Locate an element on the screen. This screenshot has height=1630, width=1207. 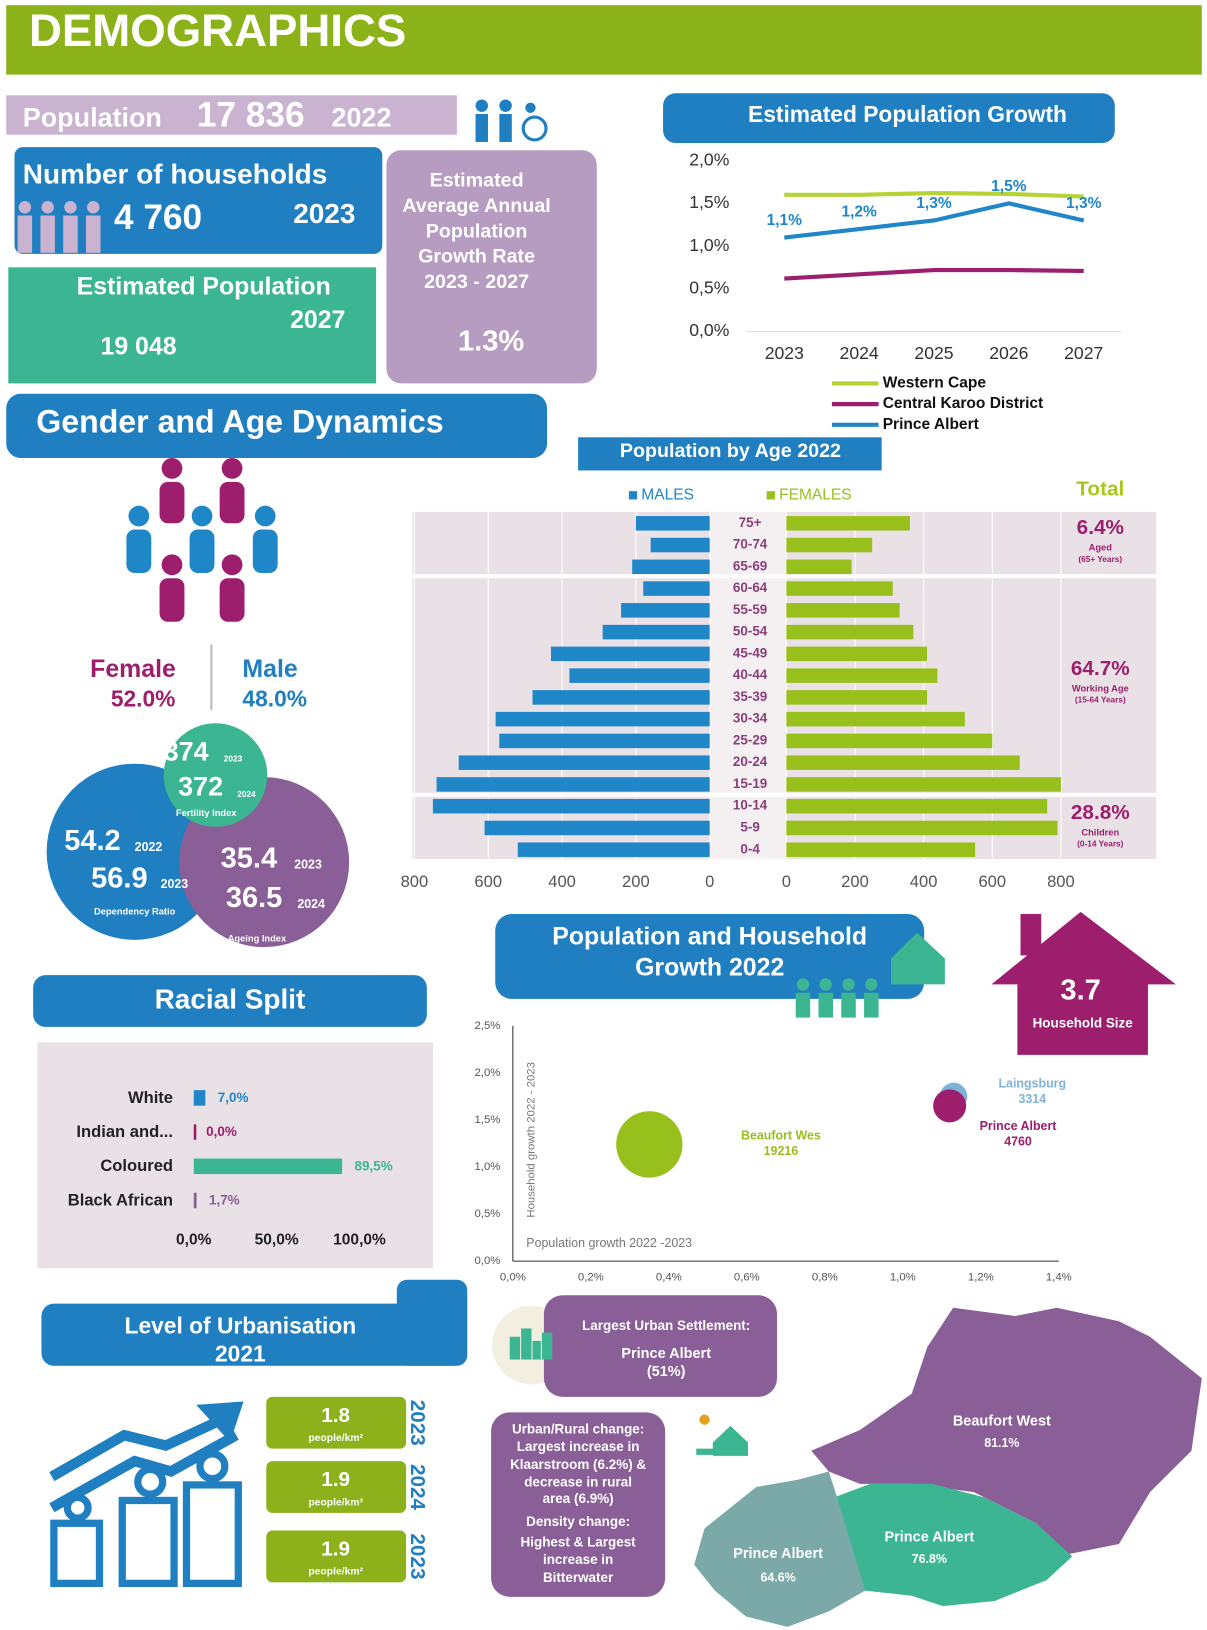
fertility-b-year: 2024 is located at coordinates (246, 794).